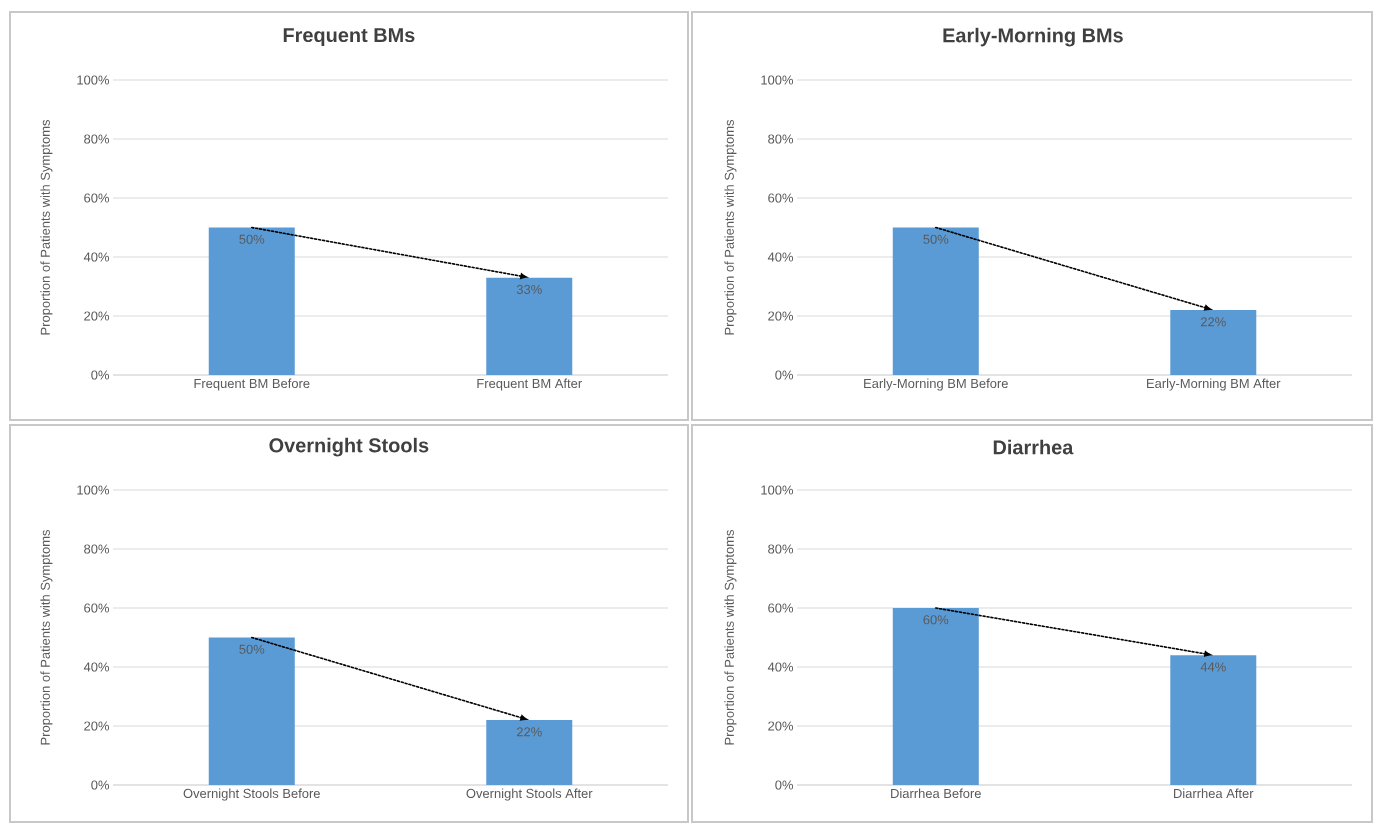 The height and width of the screenshot is (825, 1378). Describe the element at coordinates (349, 447) in the screenshot. I see `chart-title: Overnight Stools` at that location.